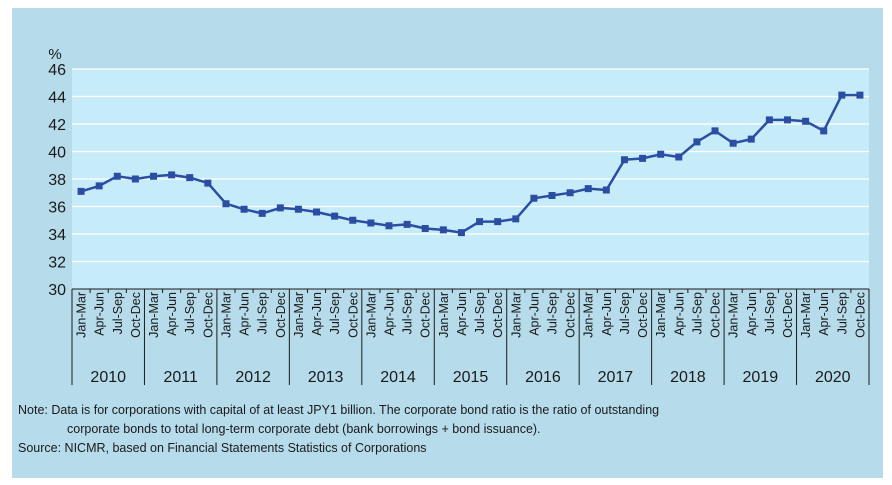 The image size is (892, 485). Describe the element at coordinates (57, 70) in the screenshot. I see `y-tick-label: 46` at that location.